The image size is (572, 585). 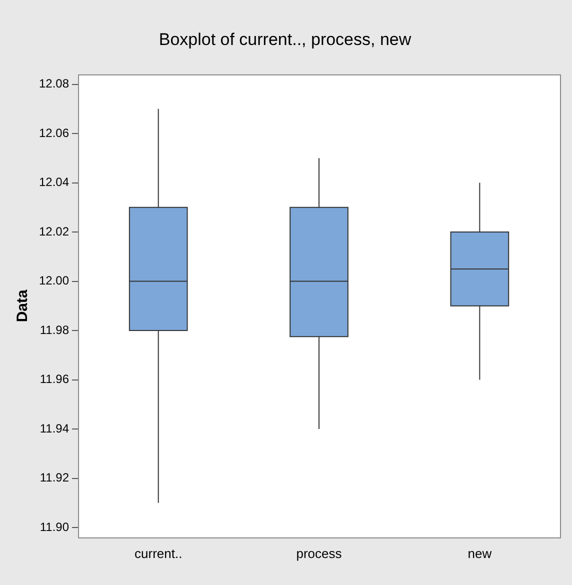 I want to click on y-tick-label: 12.06, so click(x=54, y=133).